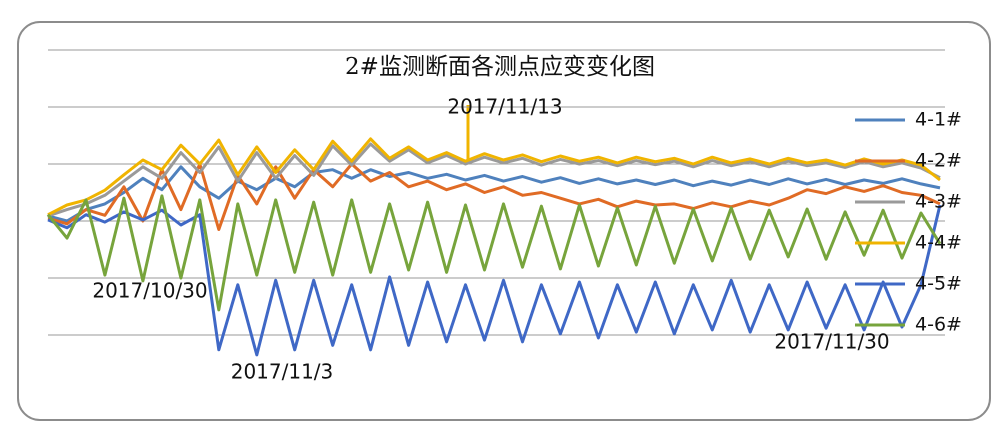 Image resolution: width=999 pixels, height=433 pixels. Describe the element at coordinates (504, 107) in the screenshot. I see `annotation: 2017/11/13` at that location.